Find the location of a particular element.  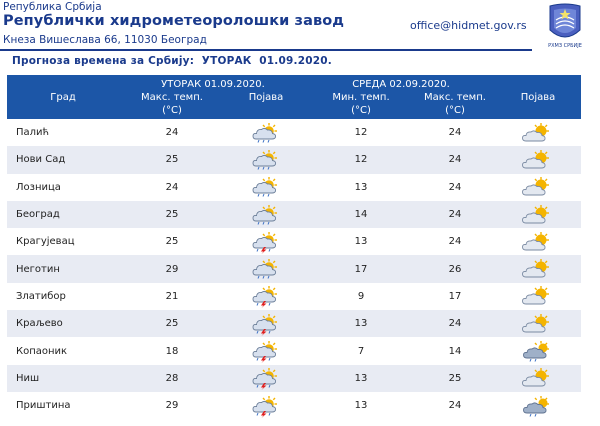

max-temp-day1: 29 is located at coordinates (172, 405).